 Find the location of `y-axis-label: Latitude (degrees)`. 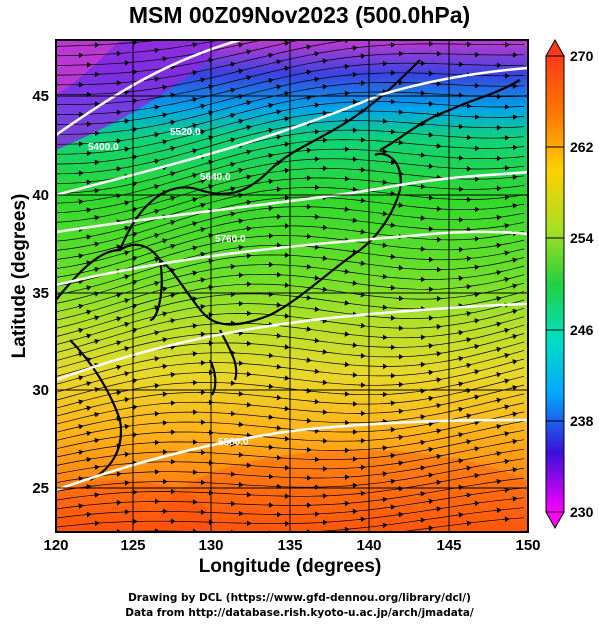

y-axis-label: Latitude (degrees) is located at coordinates (19, 276).